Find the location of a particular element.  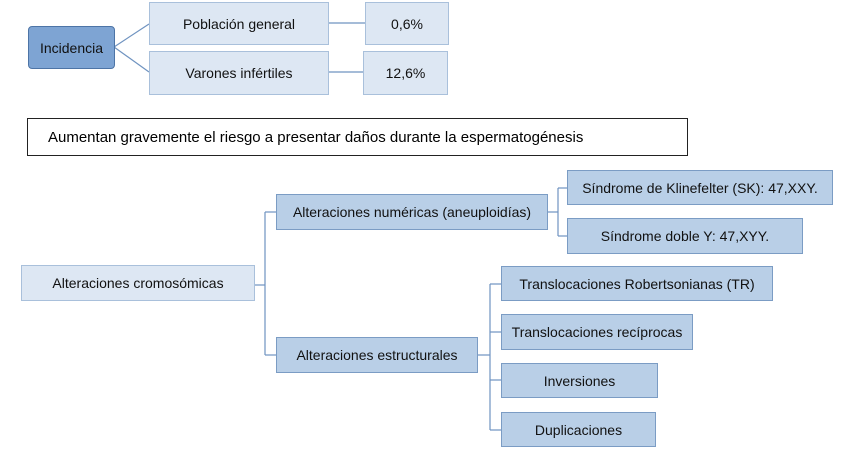

alteraciones-cromosomicas-label: Alteraciones cromosómicas is located at coordinates (138, 283).